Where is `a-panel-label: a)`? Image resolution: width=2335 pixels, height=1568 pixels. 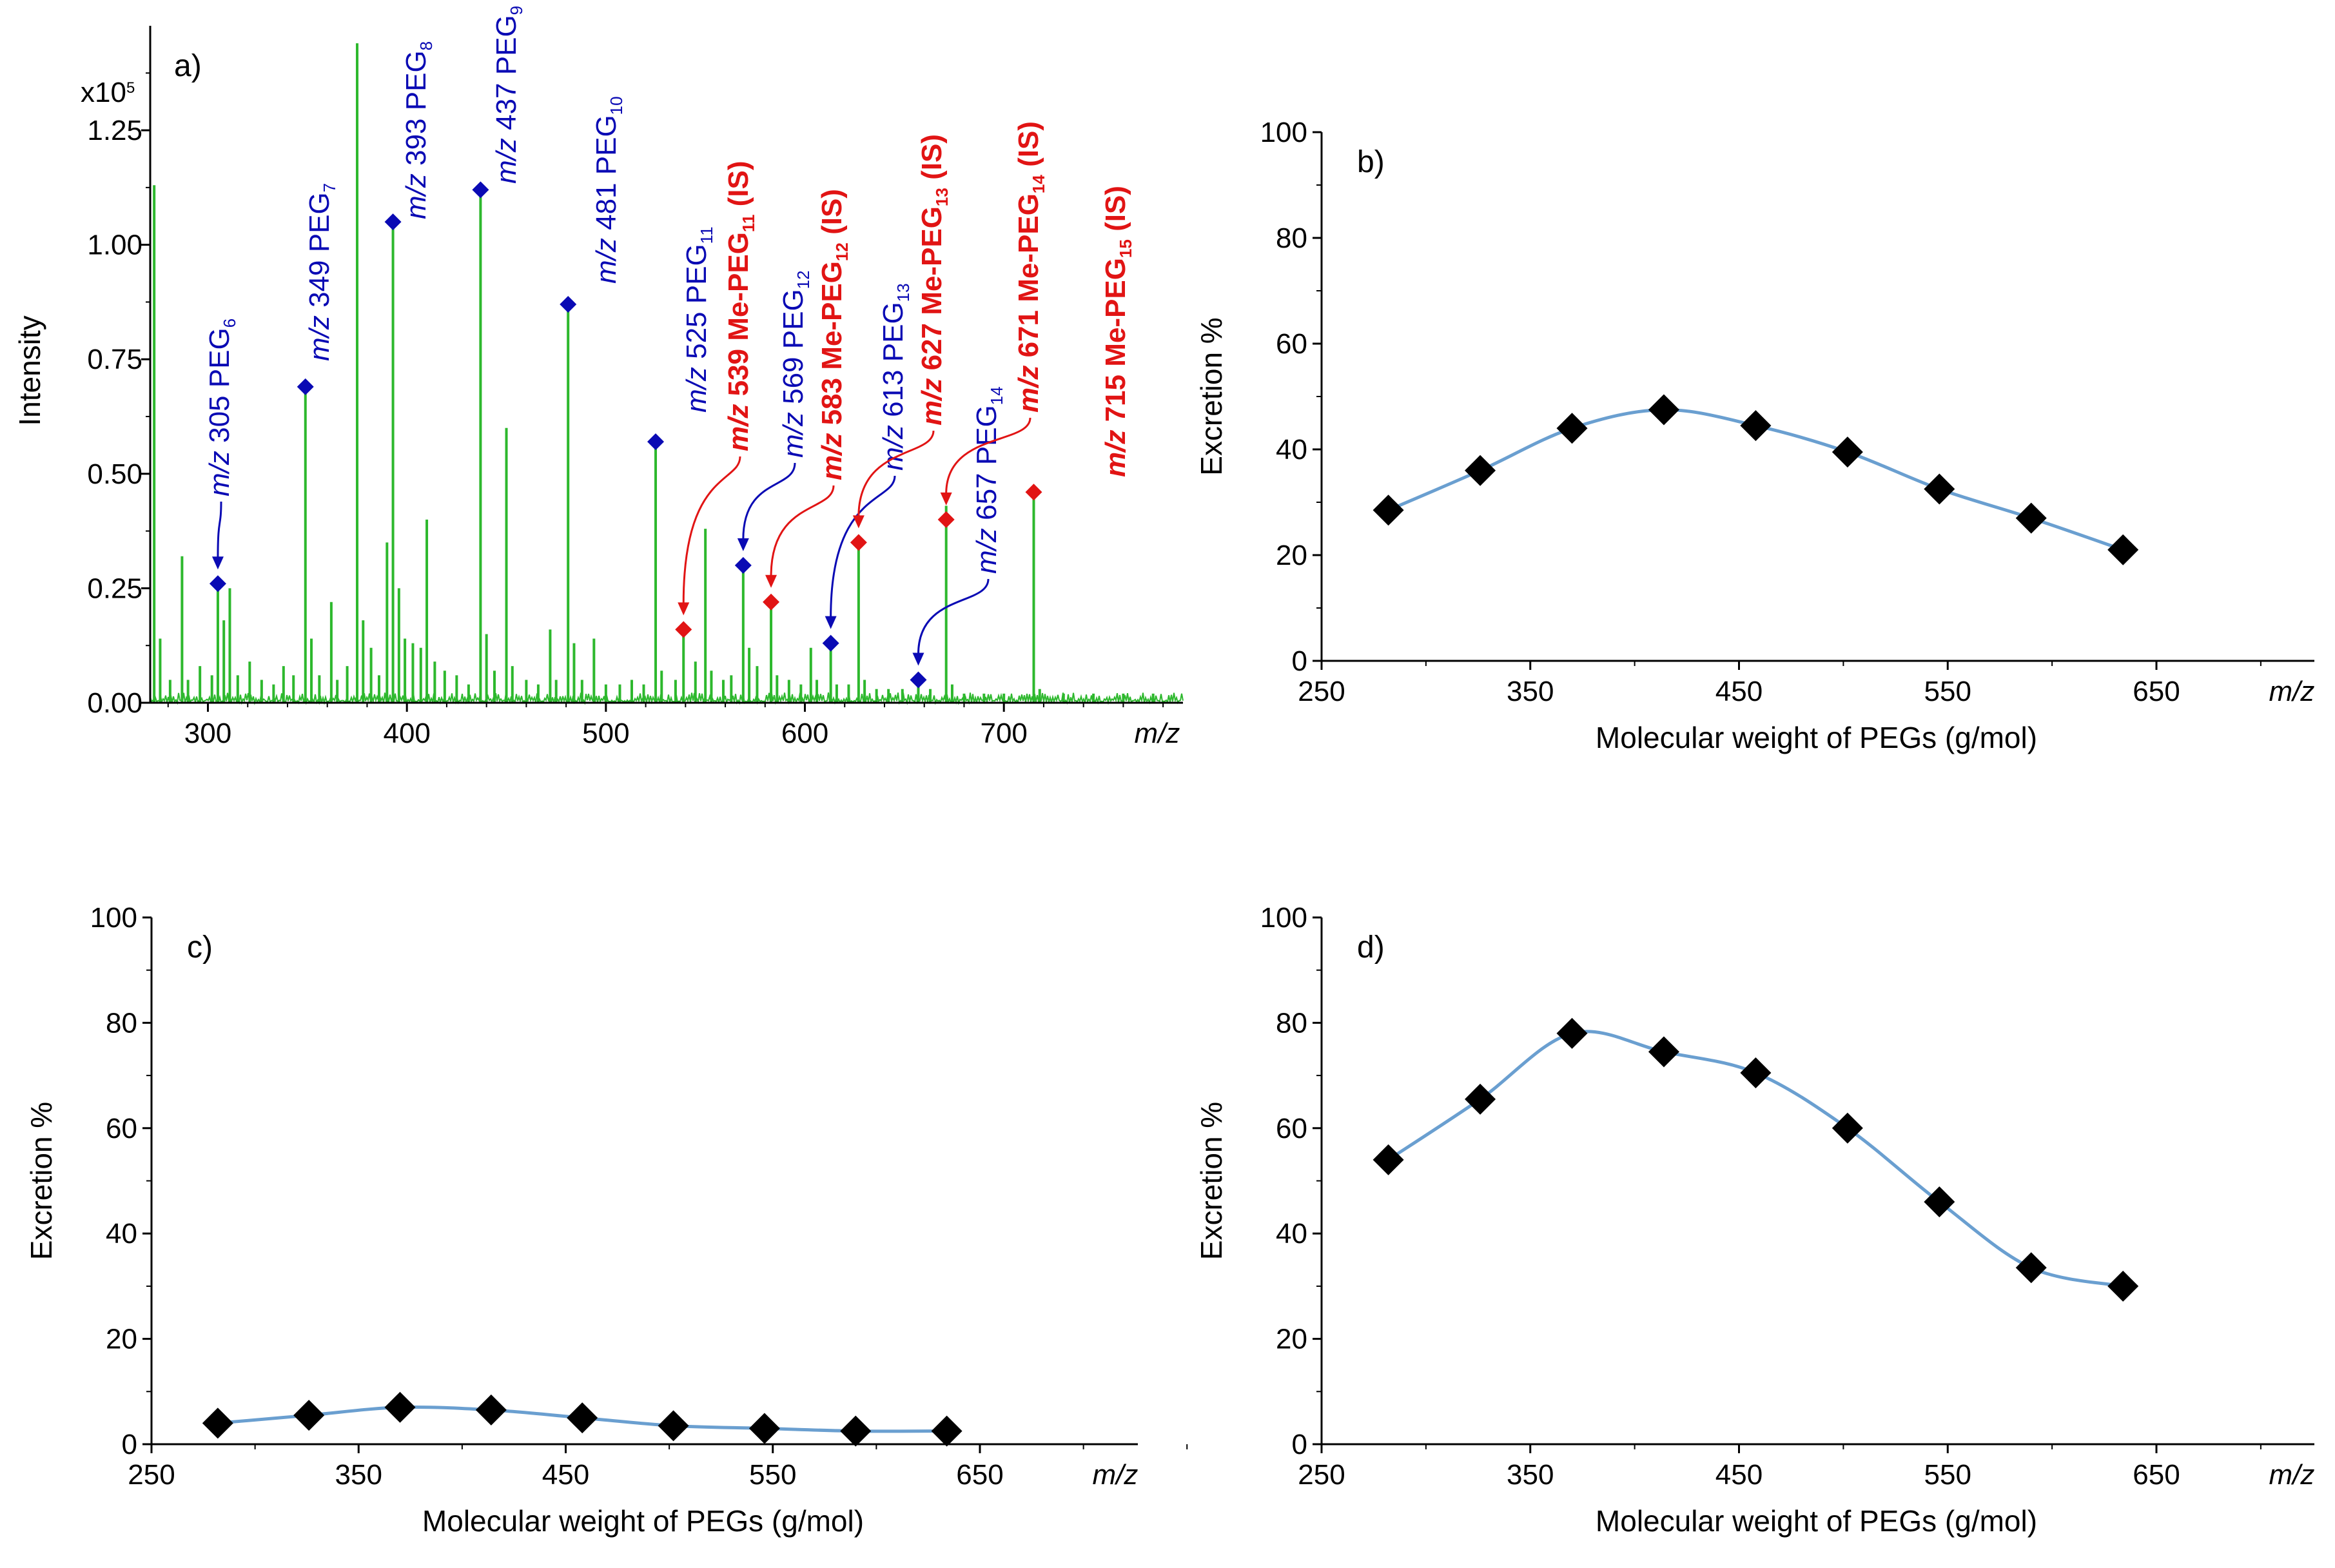
a-panel-label: a) is located at coordinates (188, 66).